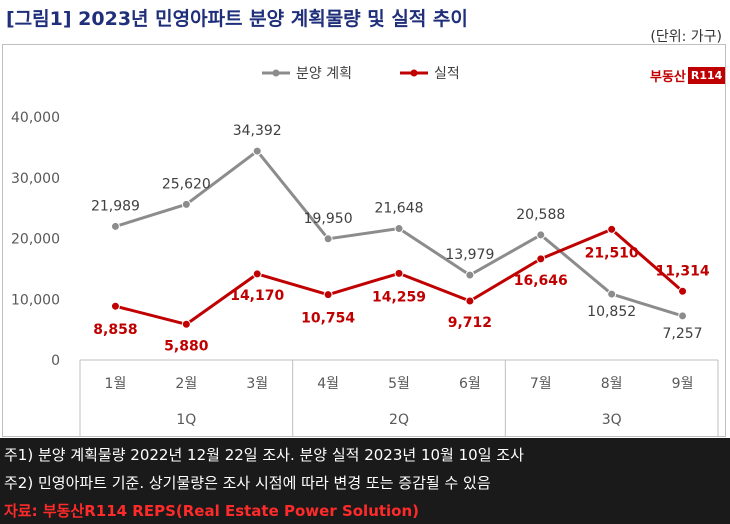 The width and height of the screenshot is (730, 524). What do you see at coordinates (328, 319) in the screenshot?
I see `data-label: 10,754` at bounding box center [328, 319].